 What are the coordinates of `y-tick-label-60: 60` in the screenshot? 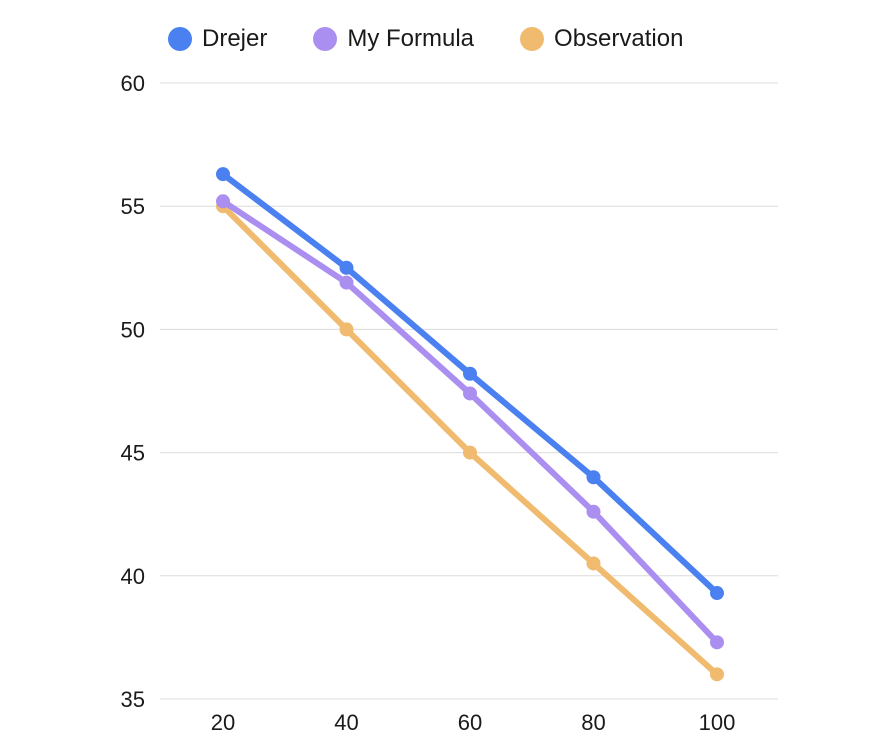 It's located at (133, 83).